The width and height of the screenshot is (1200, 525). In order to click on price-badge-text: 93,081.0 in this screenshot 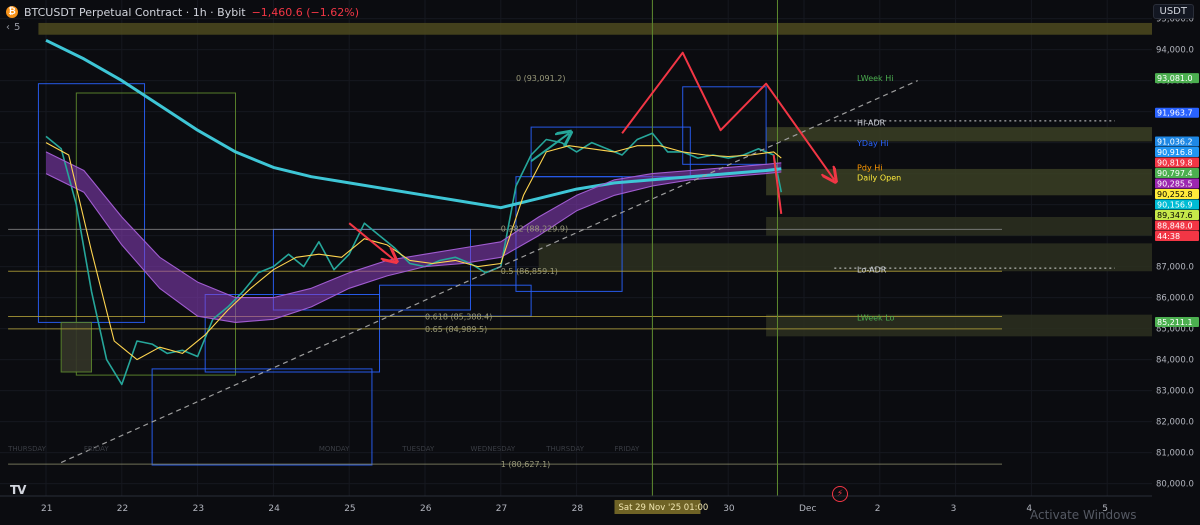, I will do `click(1175, 78)`.